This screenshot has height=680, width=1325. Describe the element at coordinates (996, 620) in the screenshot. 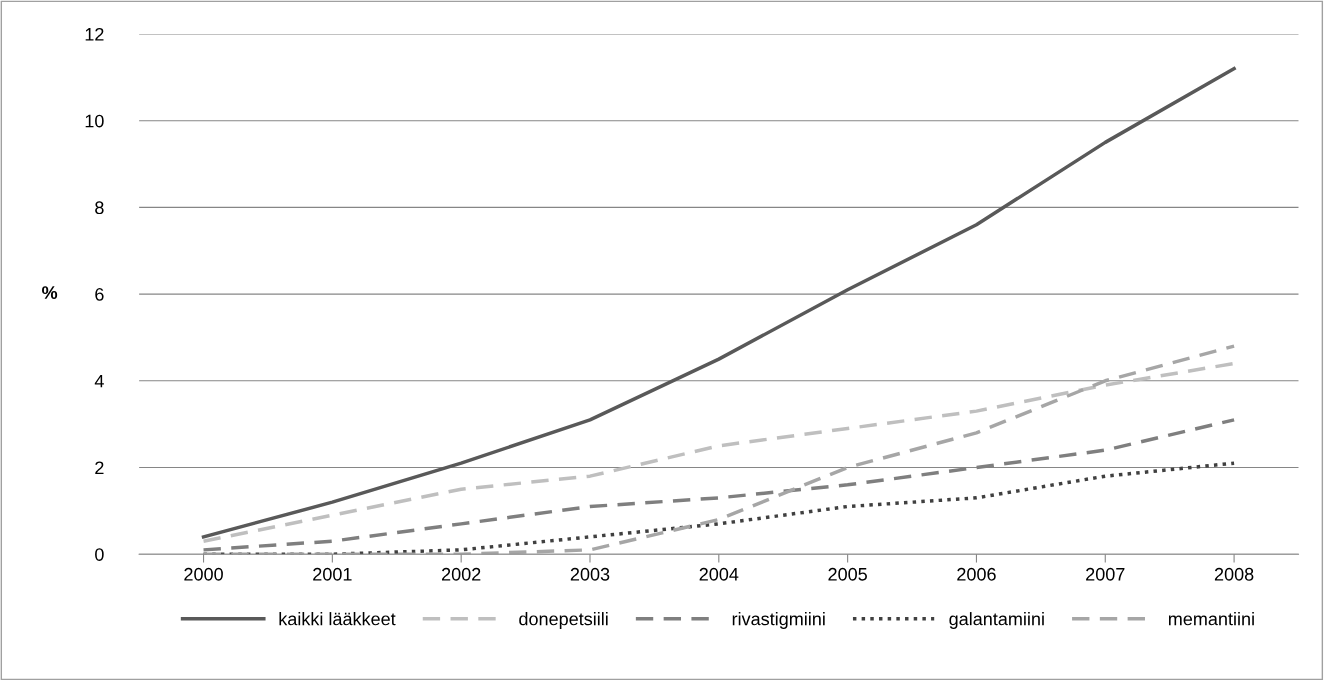

I see `legend-label: galantamiini` at that location.